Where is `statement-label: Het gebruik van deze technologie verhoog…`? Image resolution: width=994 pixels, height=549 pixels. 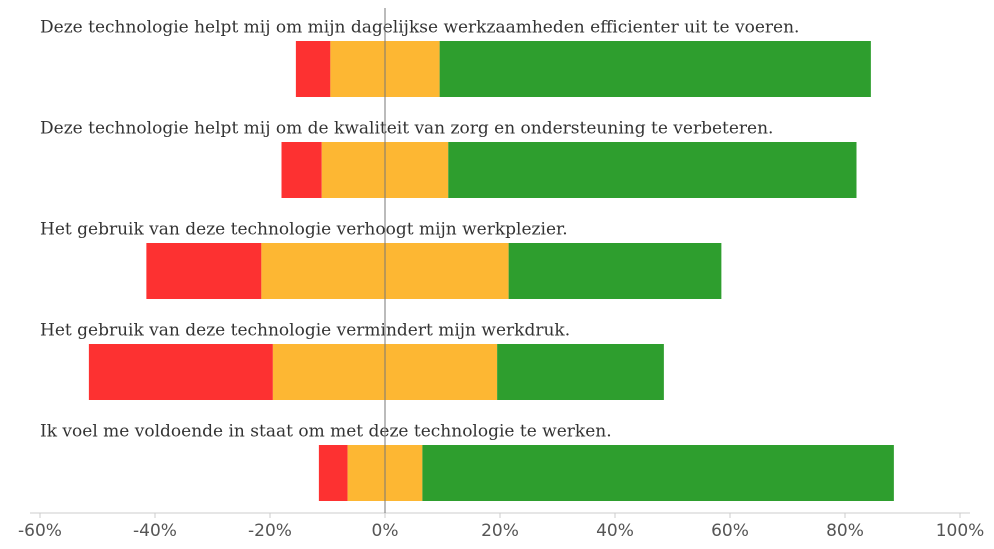 statement-label: Het gebruik van deze technologie verhoog… is located at coordinates (304, 230).